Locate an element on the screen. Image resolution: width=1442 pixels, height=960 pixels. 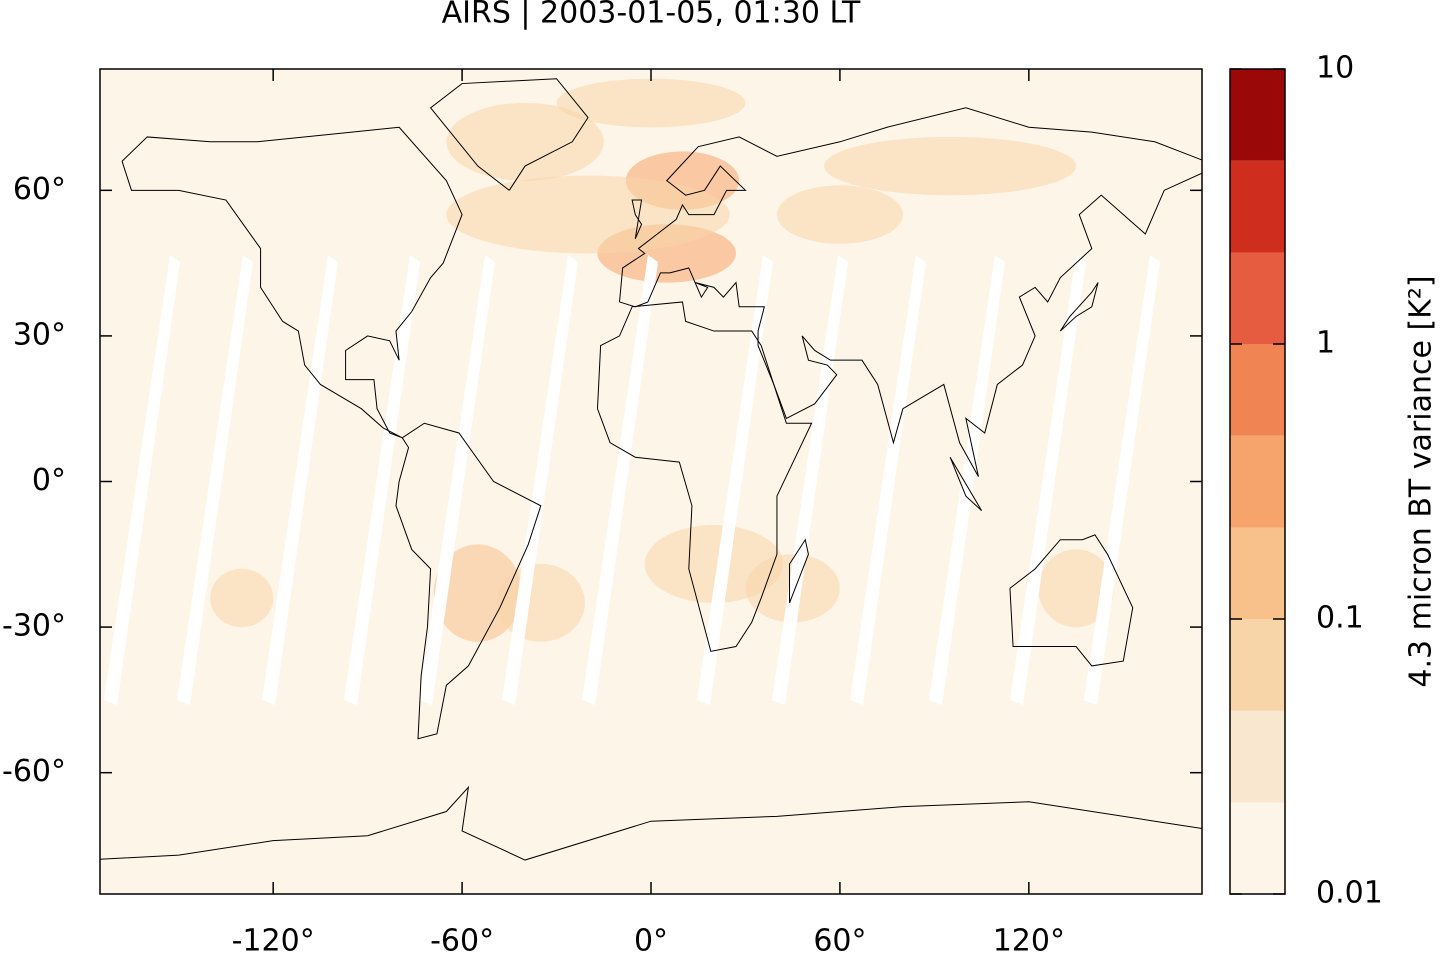
y-tick-label: 30° is located at coordinates (39, 334).